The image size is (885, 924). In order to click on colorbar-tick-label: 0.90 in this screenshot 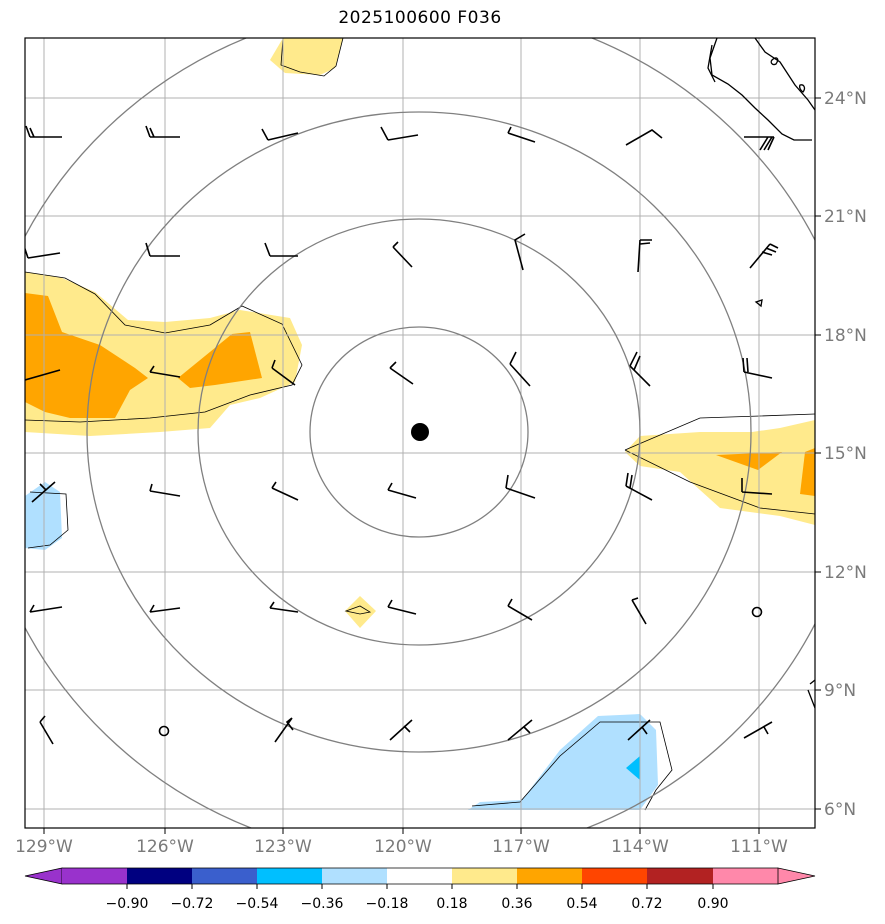, I will do `click(712, 904)`.